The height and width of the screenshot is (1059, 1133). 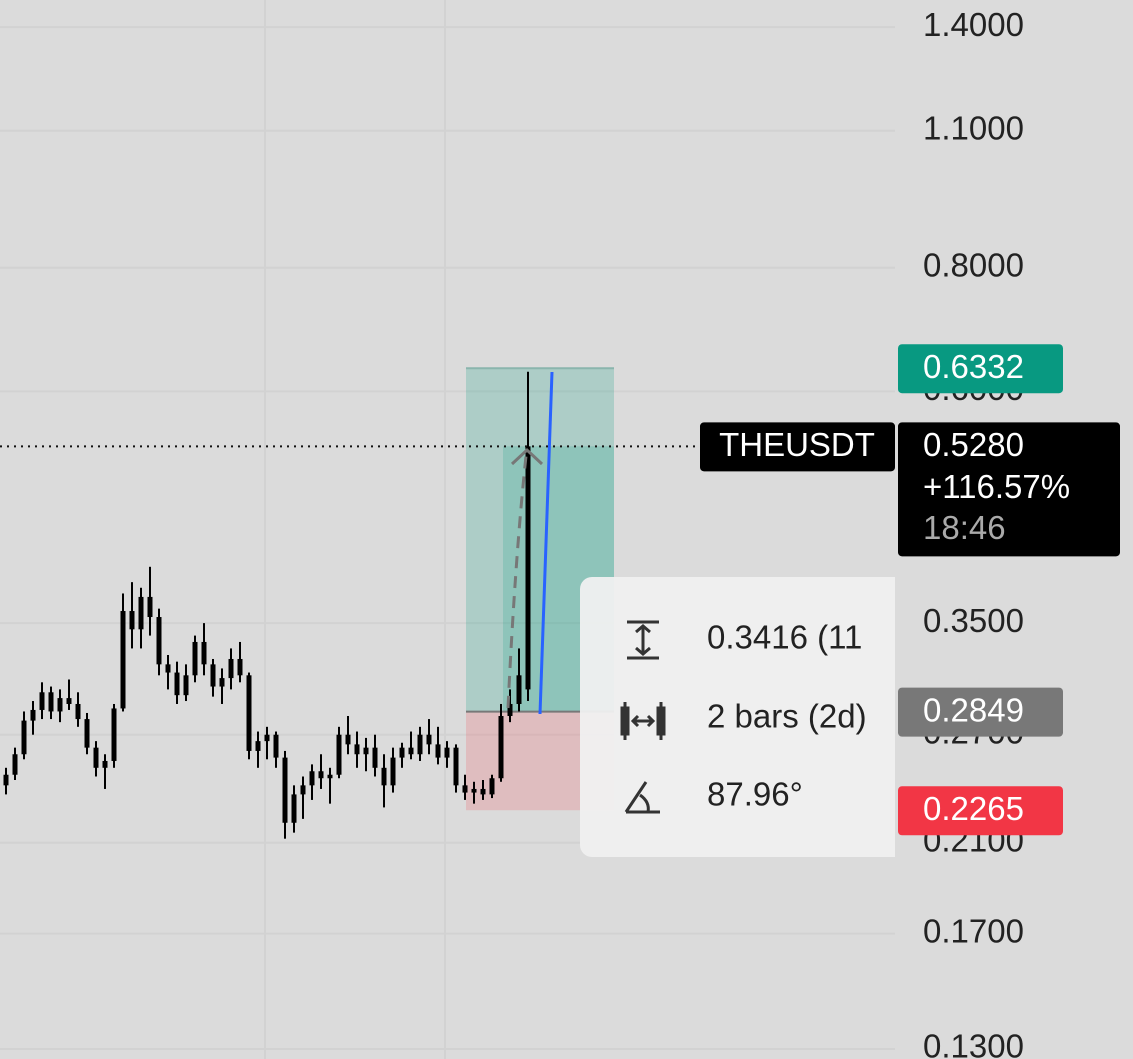 What do you see at coordinates (973, 709) in the screenshot?
I see `entry-price-label: 0.2849` at bounding box center [973, 709].